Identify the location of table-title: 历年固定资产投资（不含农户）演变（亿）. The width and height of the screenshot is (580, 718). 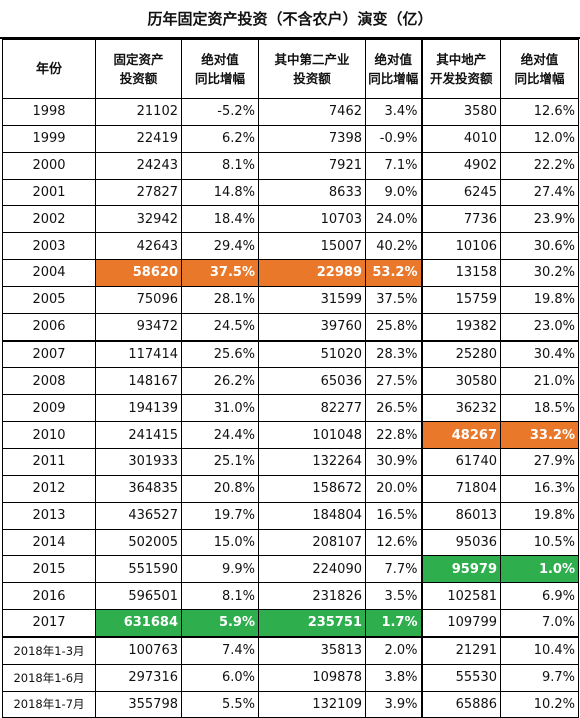
(290, 19).